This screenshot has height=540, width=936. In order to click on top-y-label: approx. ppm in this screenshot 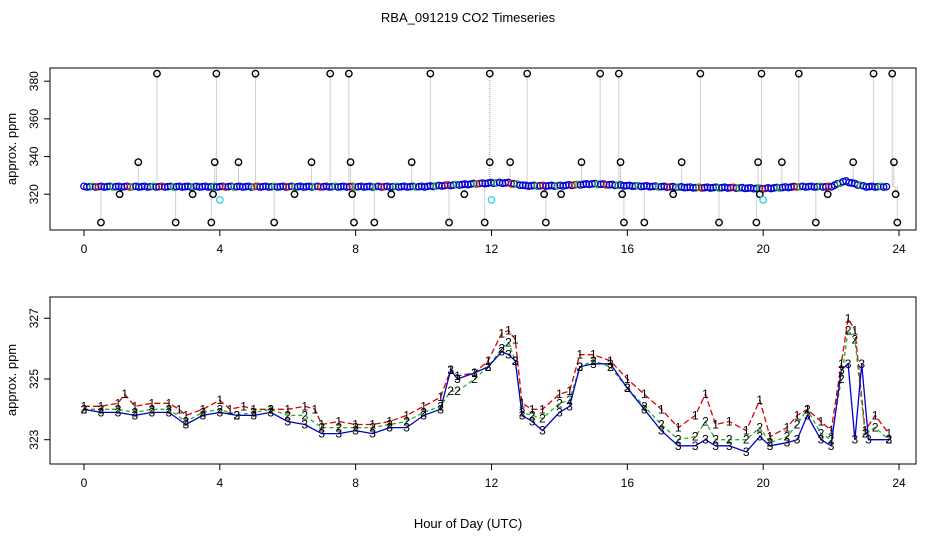, I will do `click(11, 149)`.